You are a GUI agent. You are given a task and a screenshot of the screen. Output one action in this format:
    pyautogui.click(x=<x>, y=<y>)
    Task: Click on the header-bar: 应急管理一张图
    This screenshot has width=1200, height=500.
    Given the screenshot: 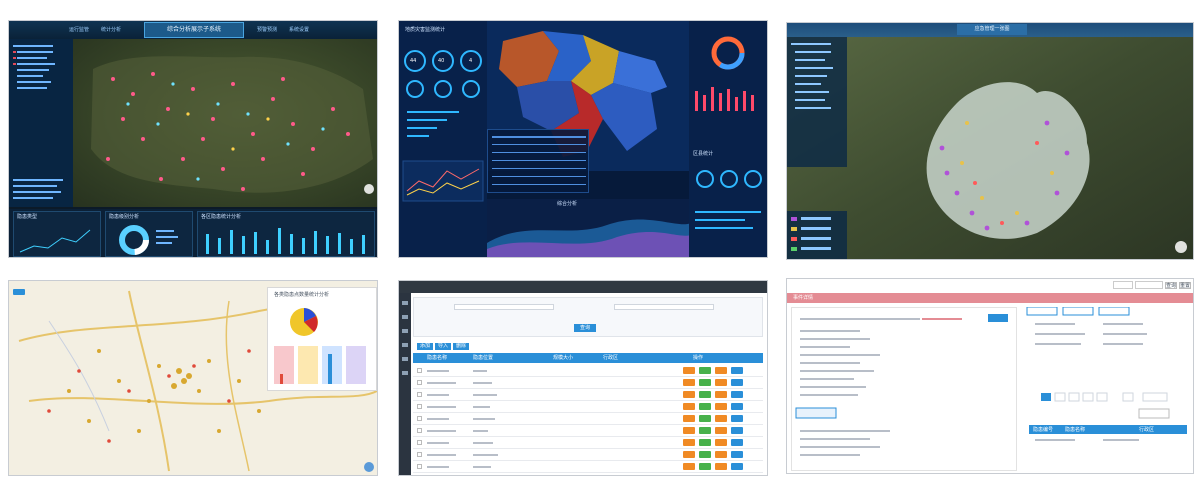 What is the action you would take?
    pyautogui.click(x=990, y=30)
    